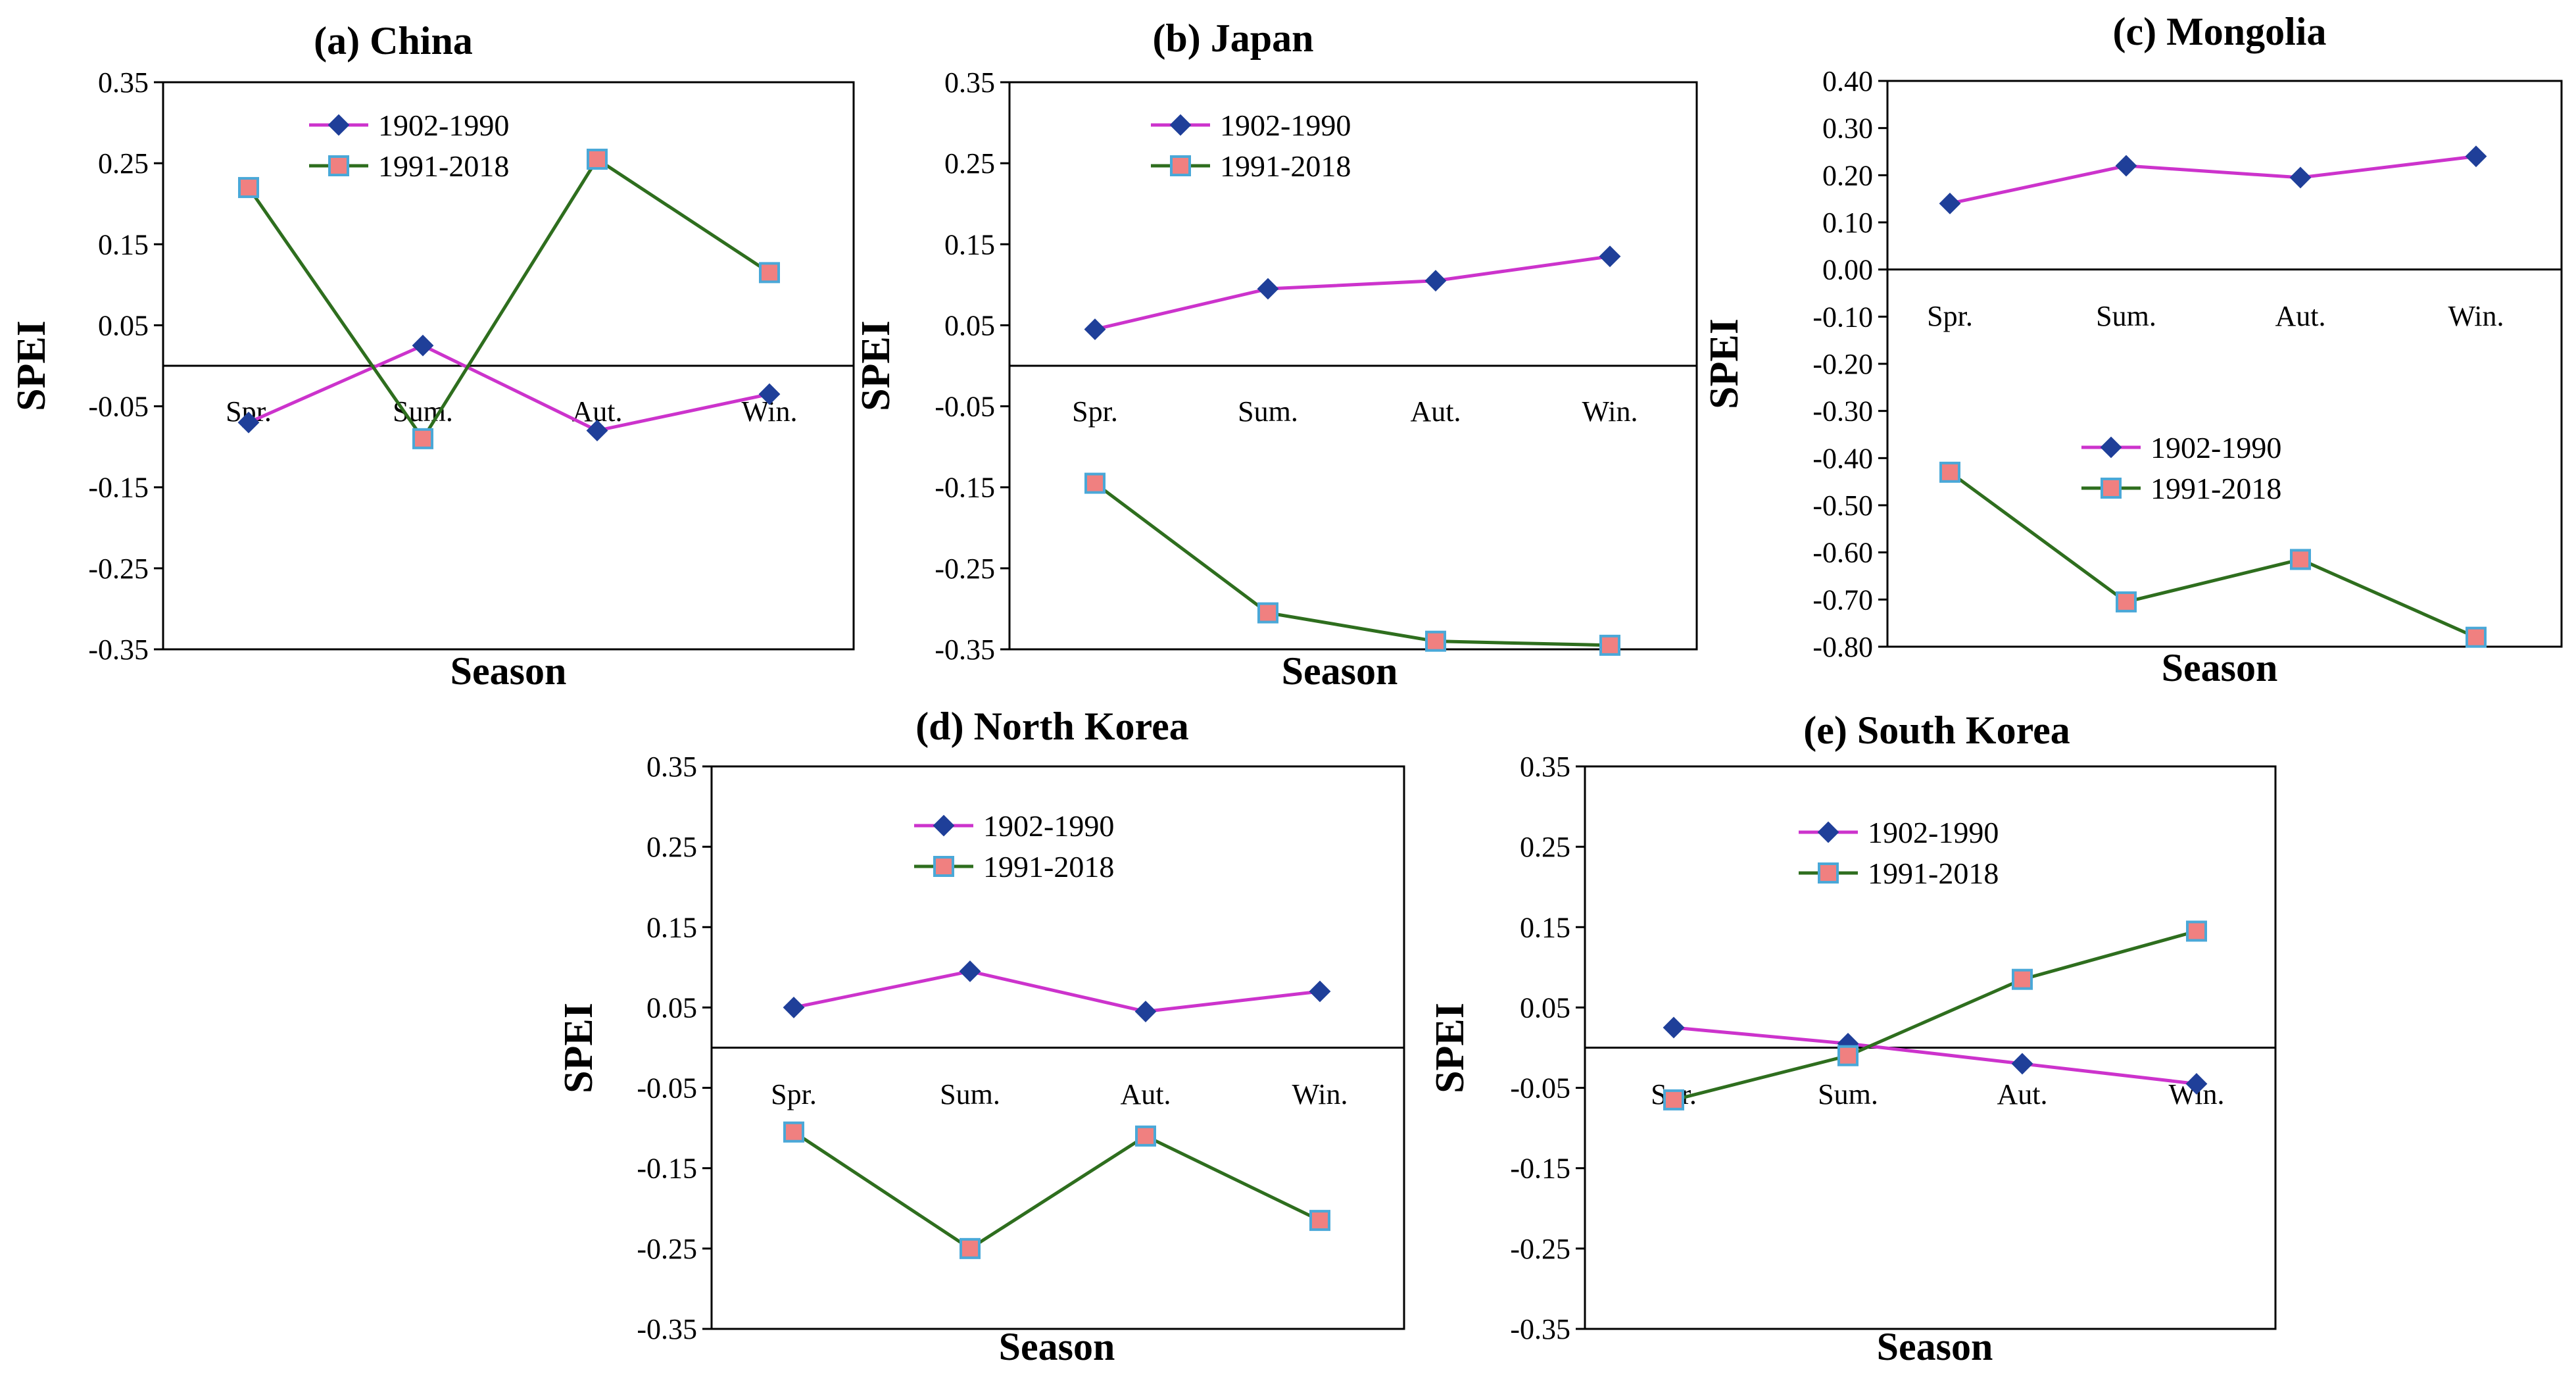 This screenshot has width=2576, height=1396. What do you see at coordinates (667, 1249) in the screenshot?
I see `y-tick-label: -0.25` at bounding box center [667, 1249].